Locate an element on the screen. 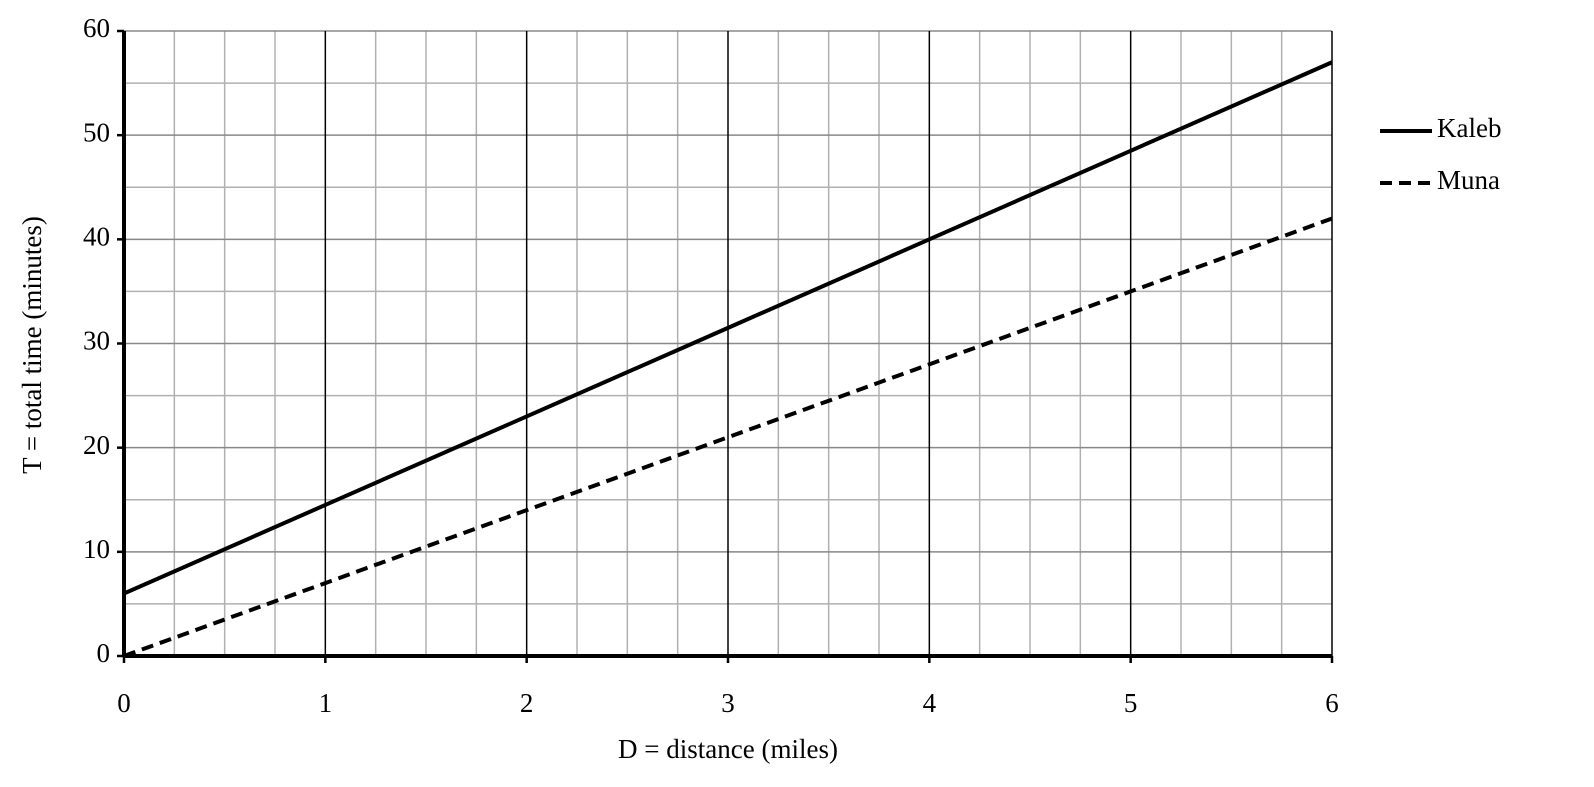 This screenshot has width=1594, height=787. y-tick-label: 40 is located at coordinates (96, 237).